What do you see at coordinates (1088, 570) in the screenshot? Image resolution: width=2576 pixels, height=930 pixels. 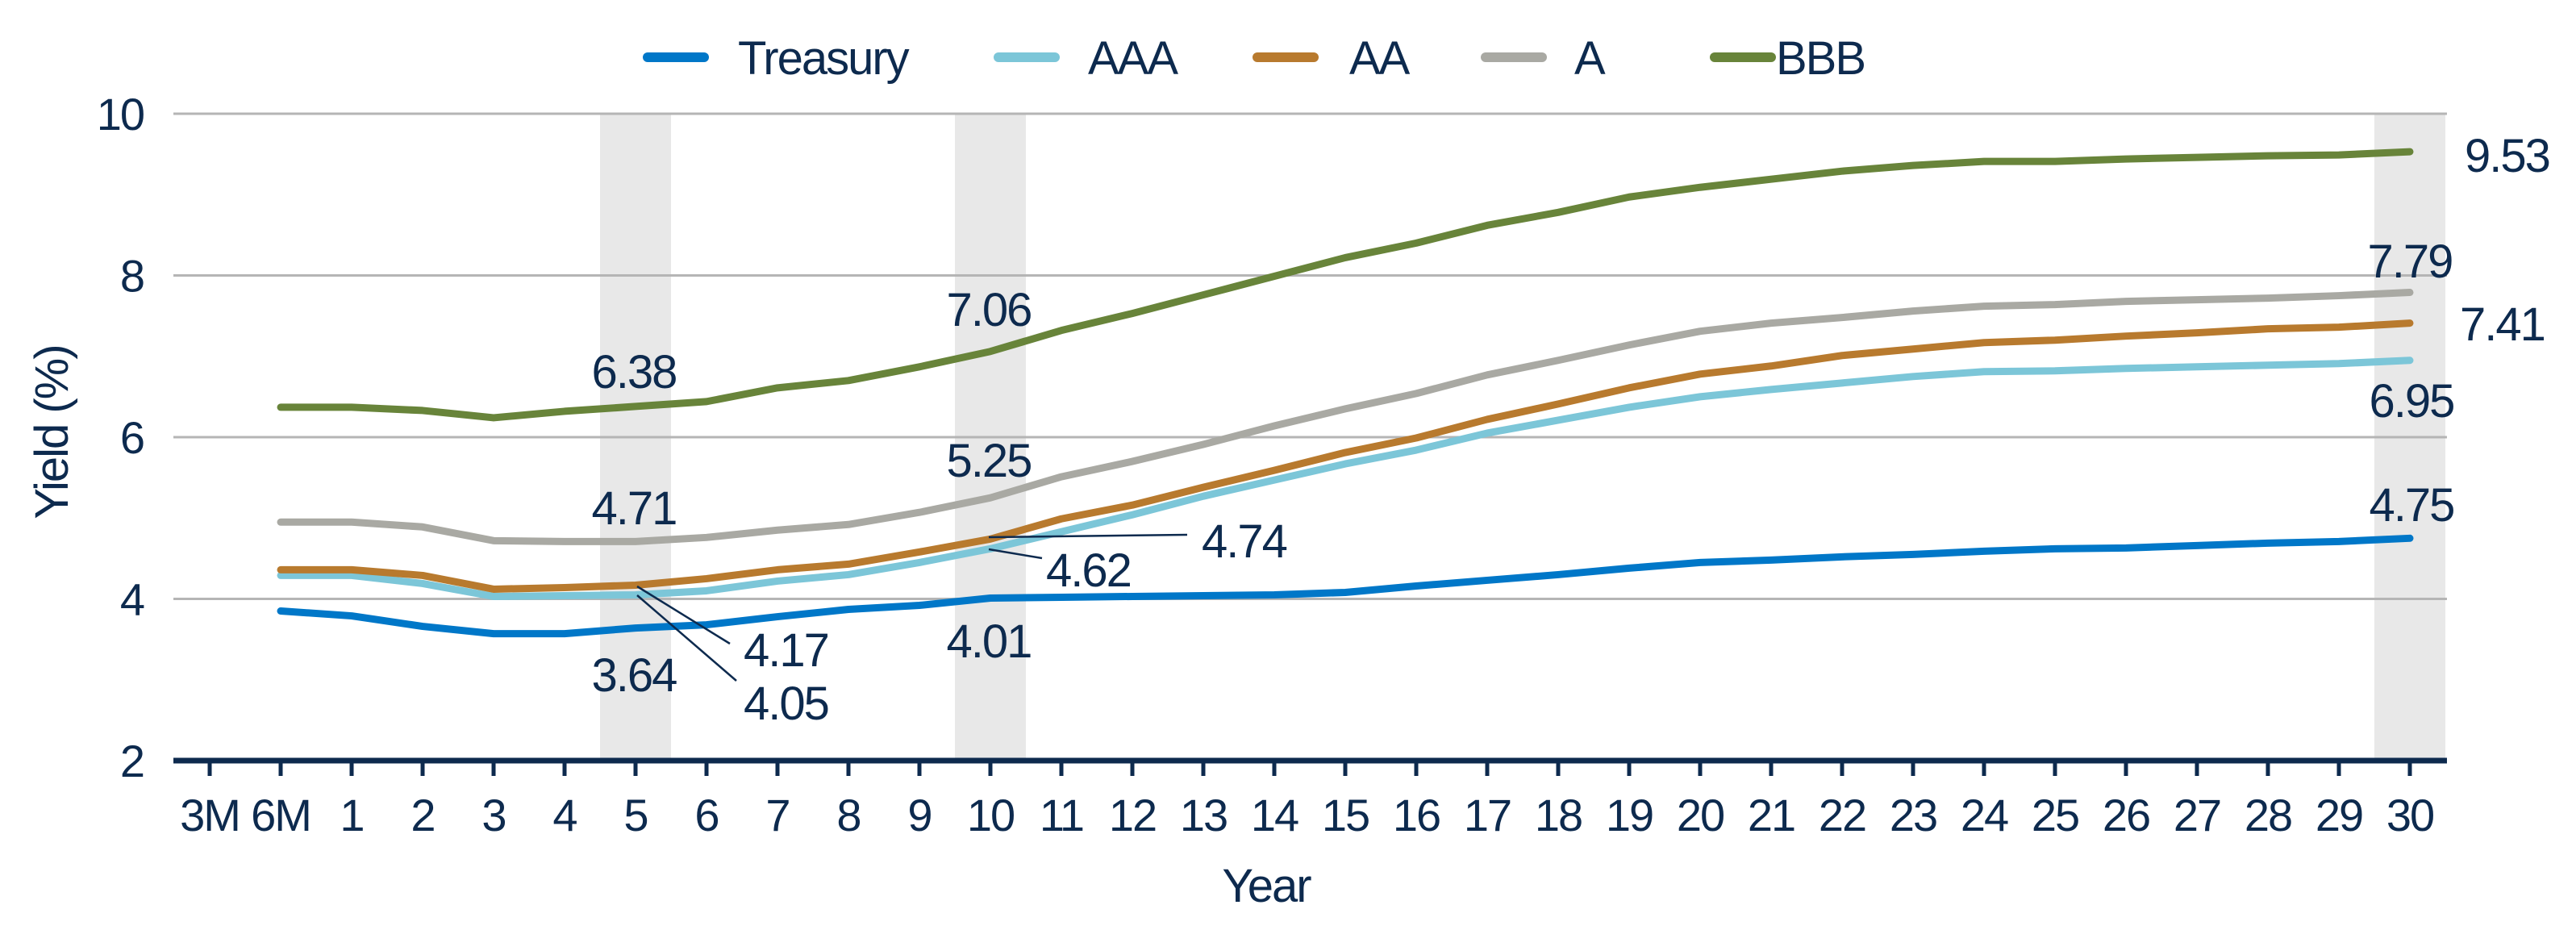 I see `data-label: 4.62` at bounding box center [1088, 570].